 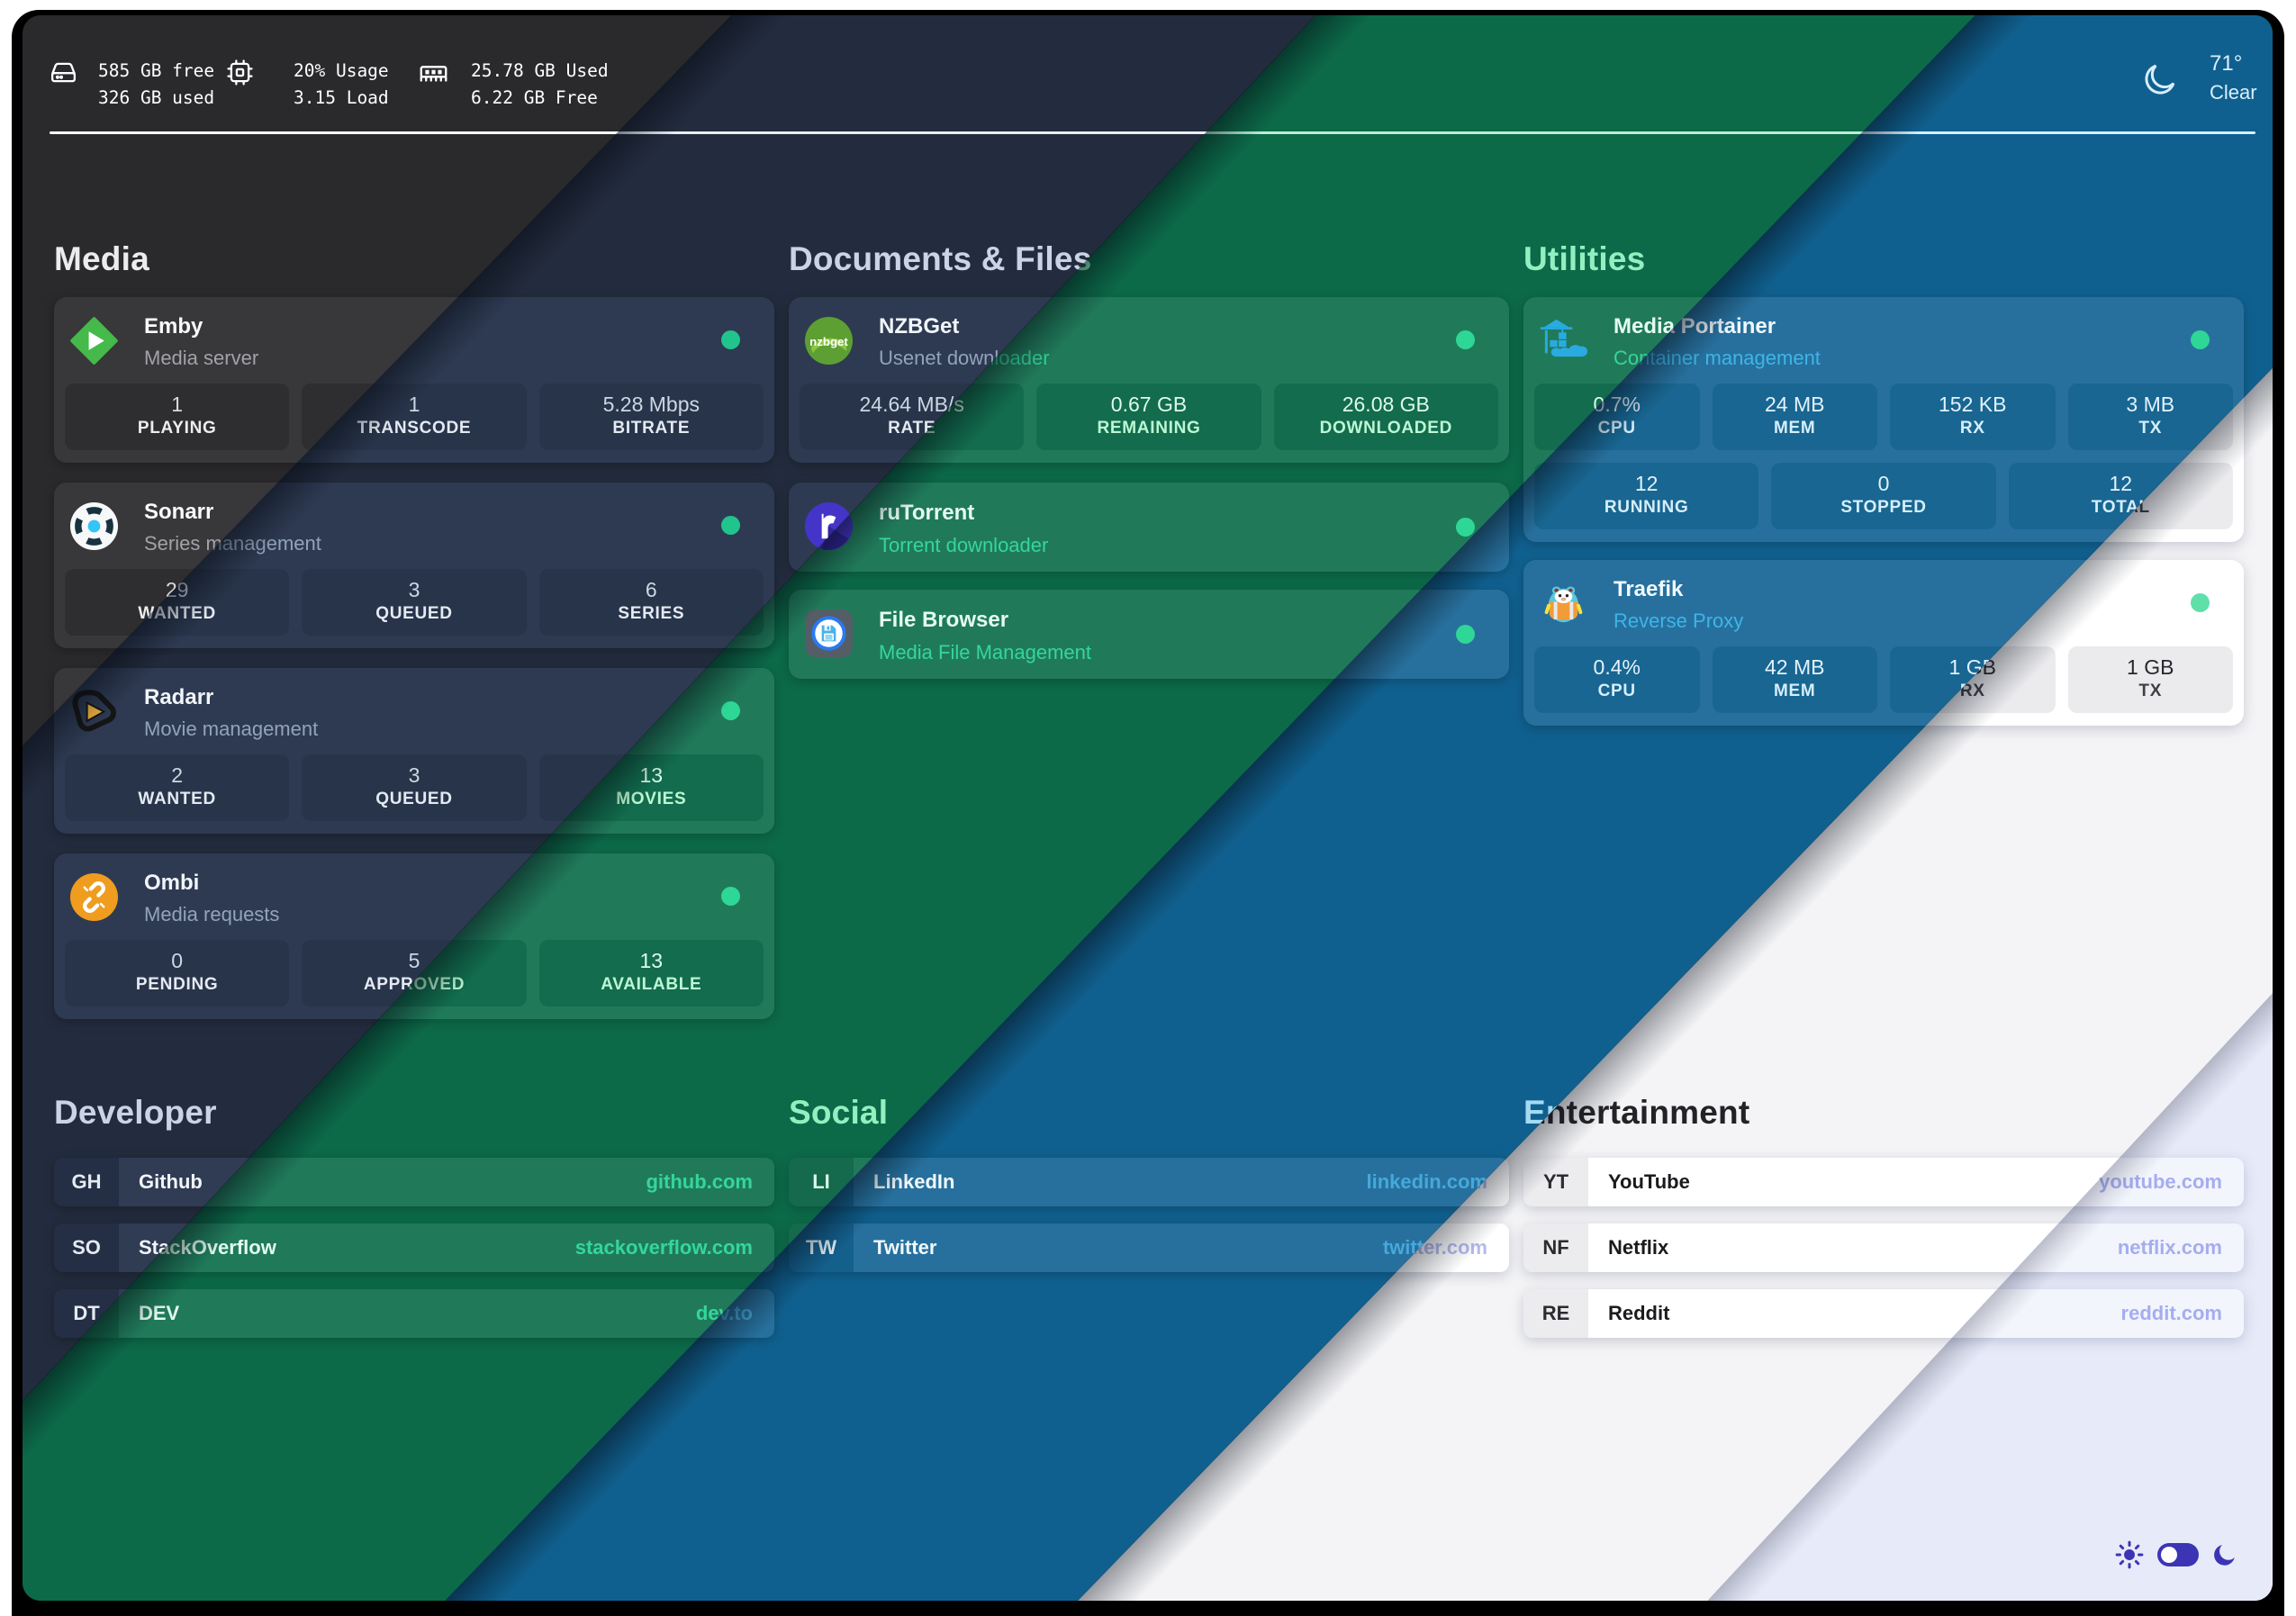 I want to click on service-title: Traefik, so click(x=1649, y=589).